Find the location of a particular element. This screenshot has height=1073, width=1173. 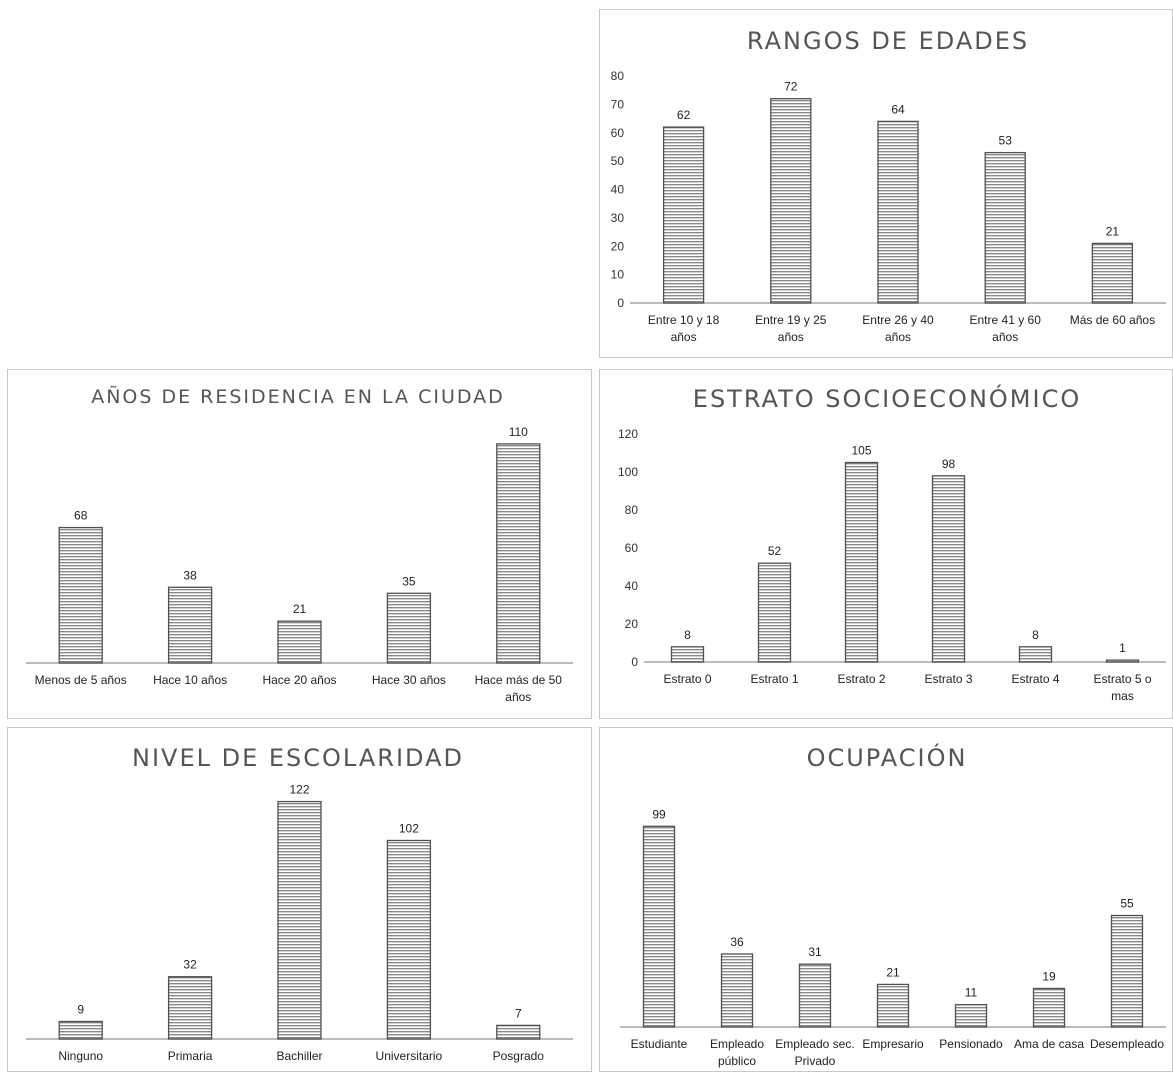

data-label: 68 is located at coordinates (81, 516).